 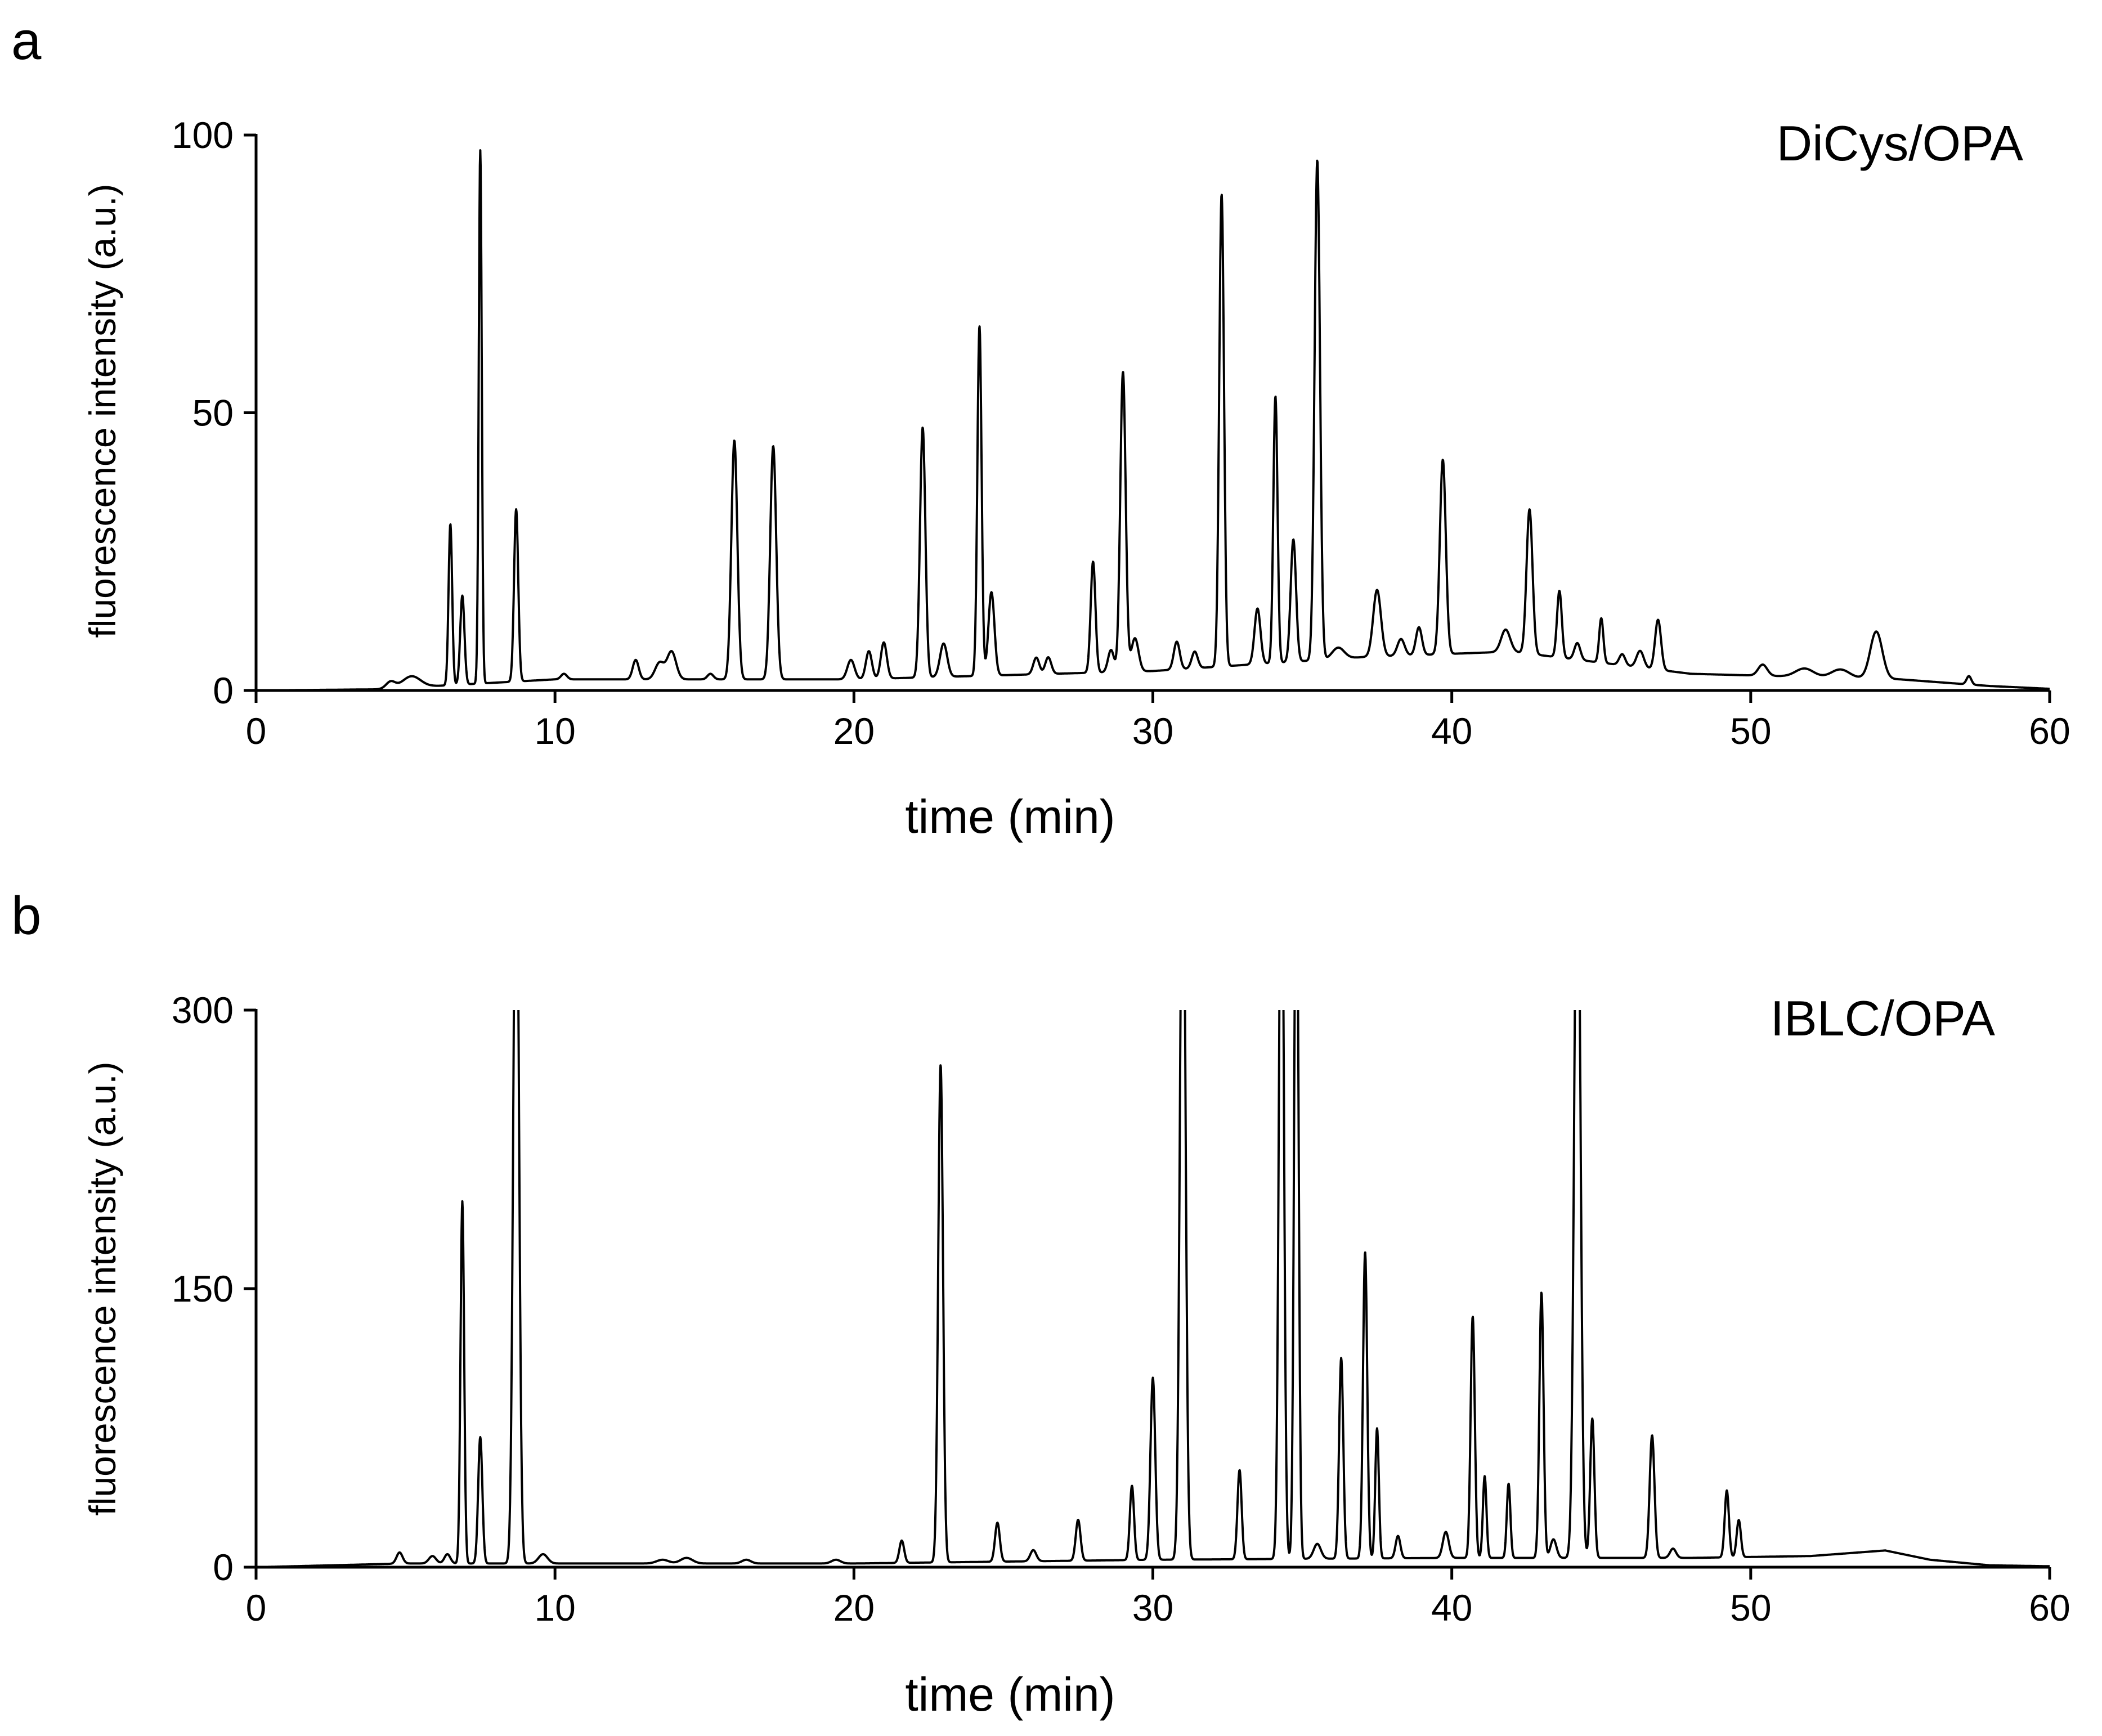 What do you see at coordinates (203, 135) in the screenshot?
I see `y-tick-label: 100` at bounding box center [203, 135].